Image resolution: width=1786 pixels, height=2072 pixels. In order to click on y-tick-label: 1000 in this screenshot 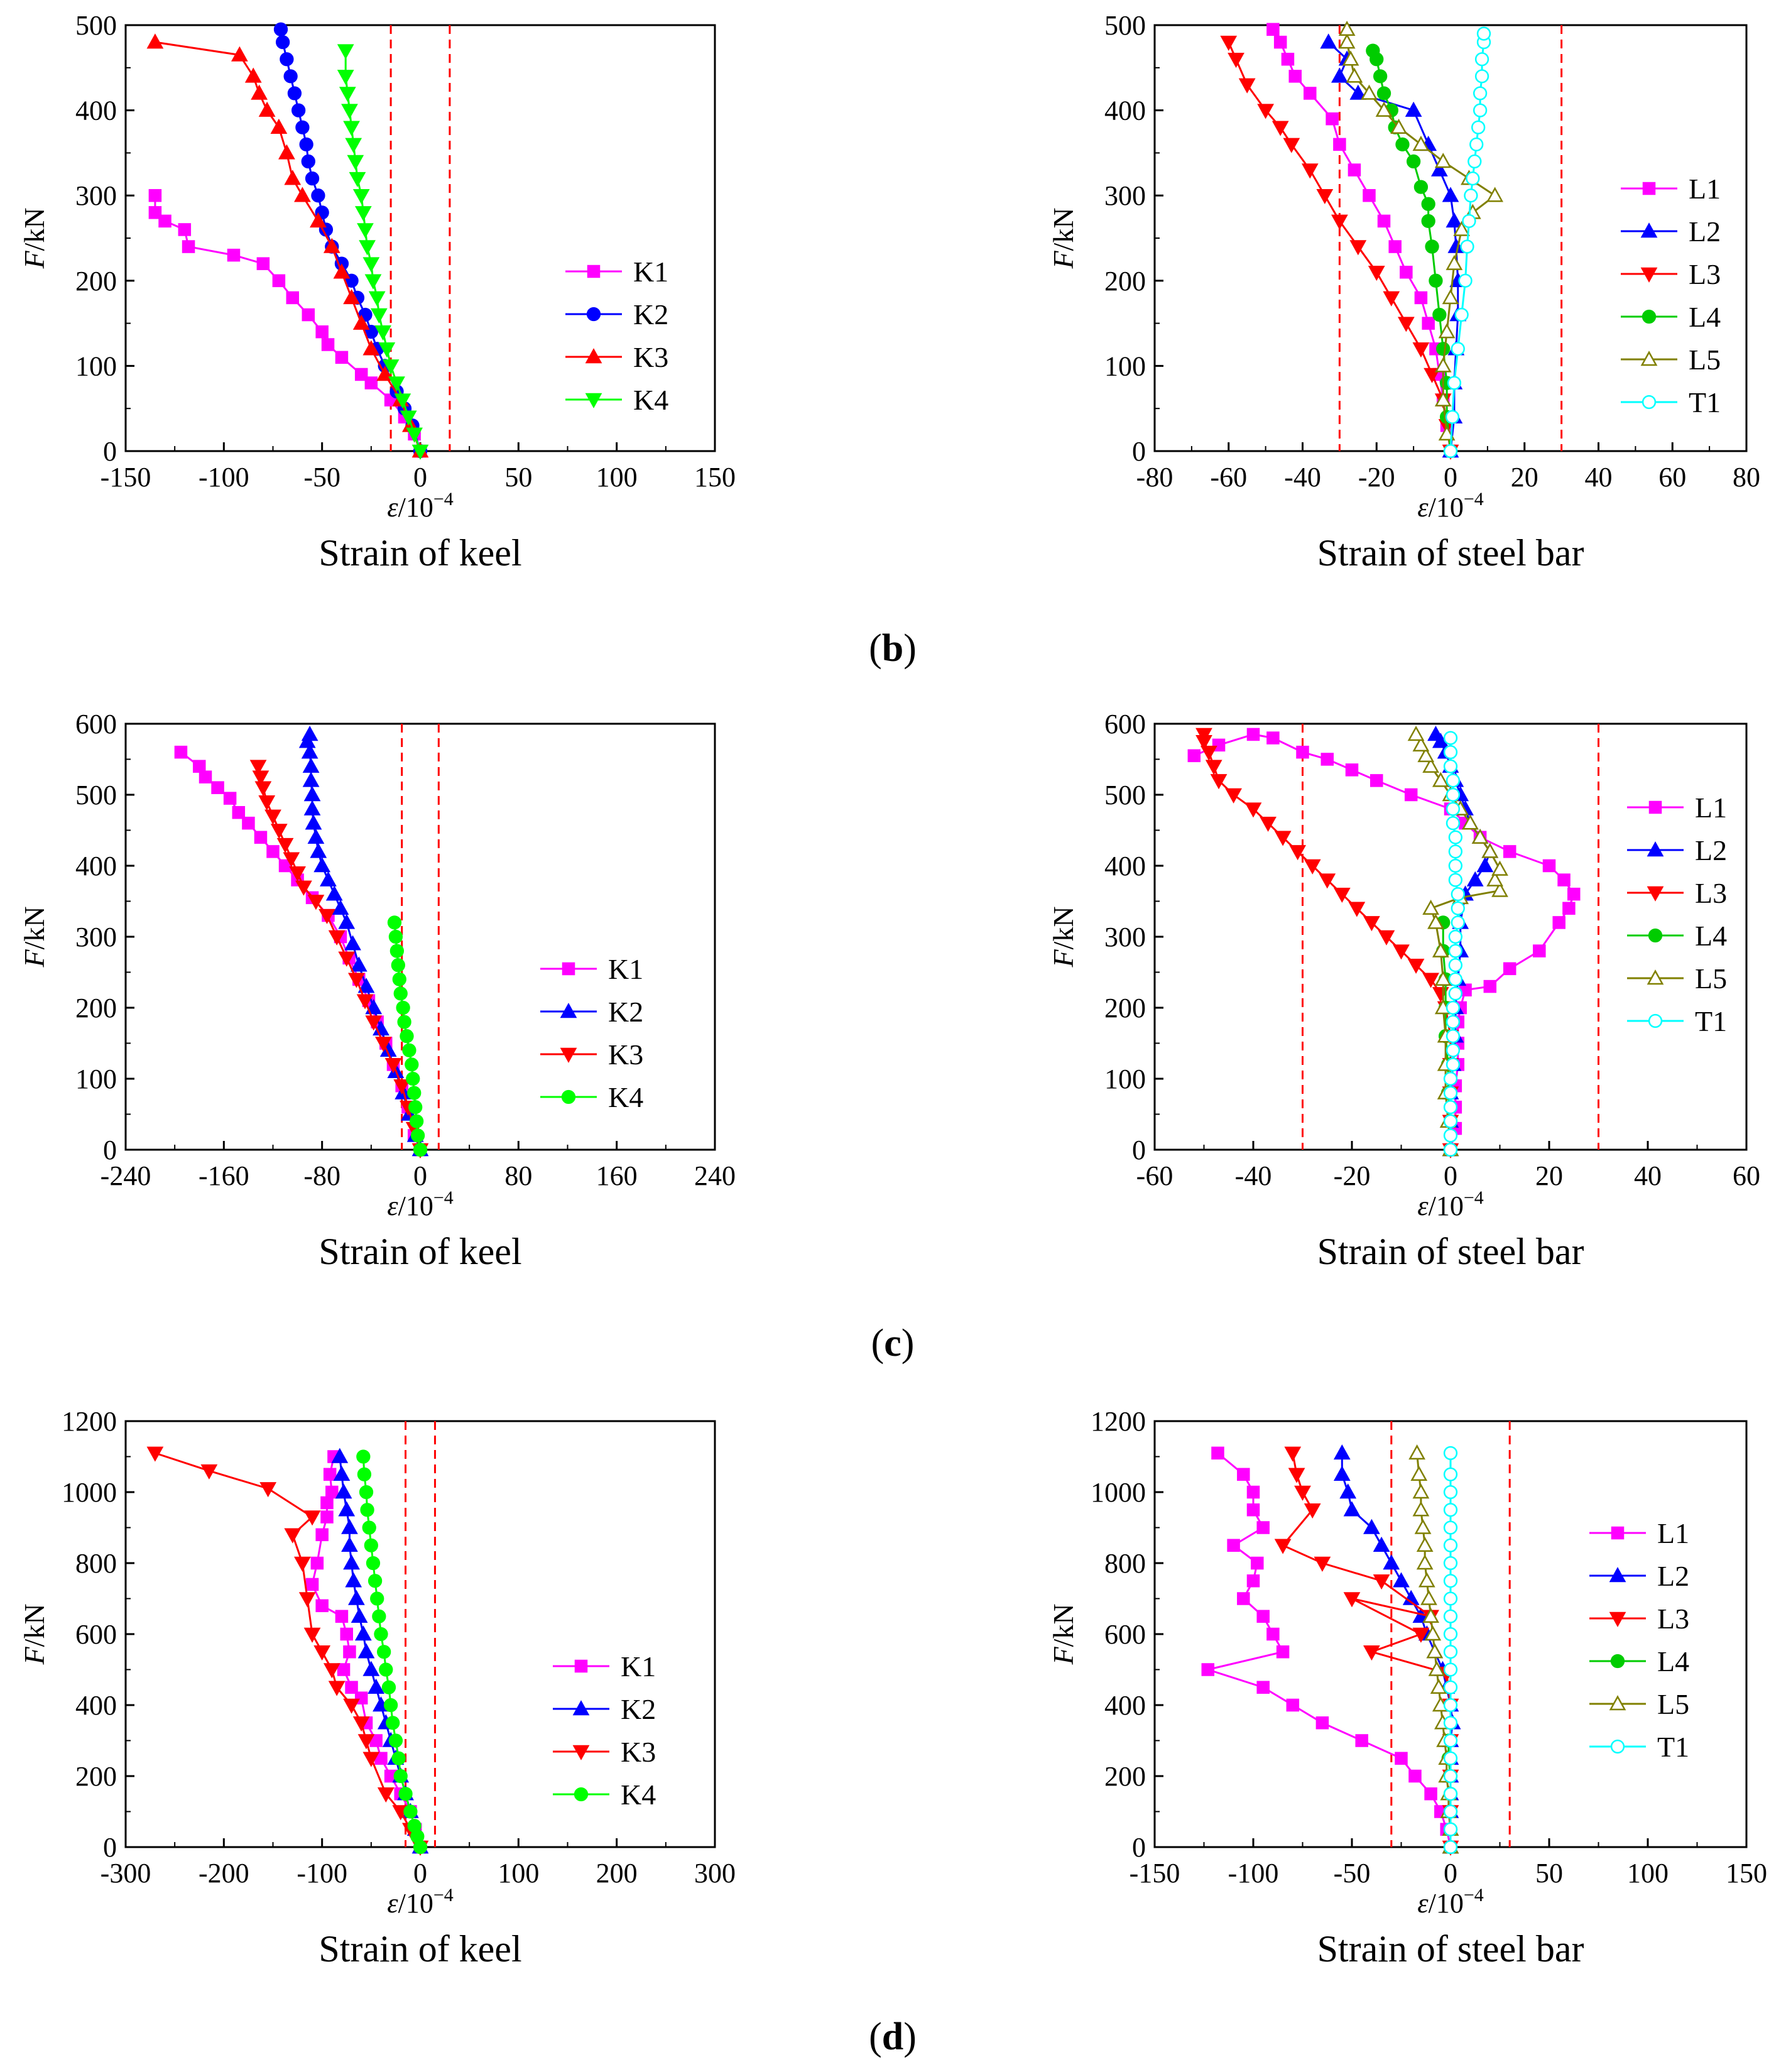, I will do `click(1118, 1492)`.